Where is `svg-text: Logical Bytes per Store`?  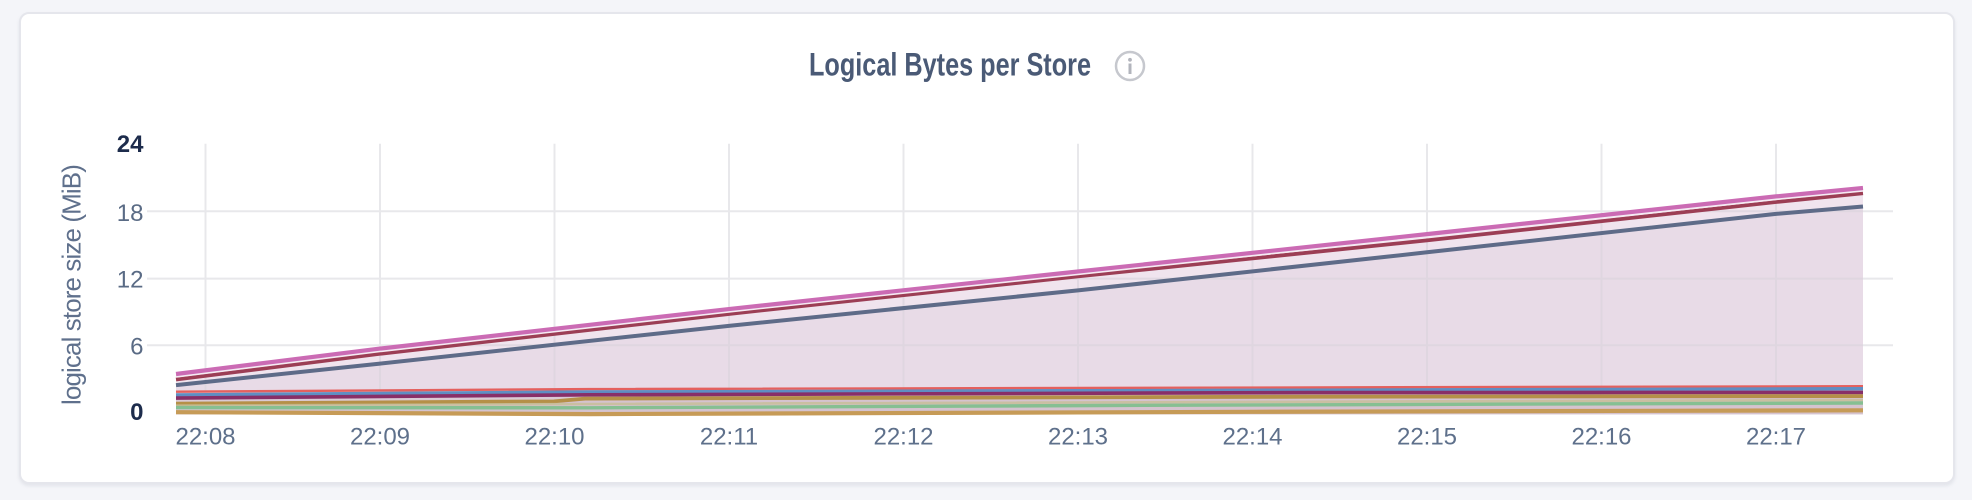
svg-text: Logical Bytes per Store is located at coordinates (950, 65).